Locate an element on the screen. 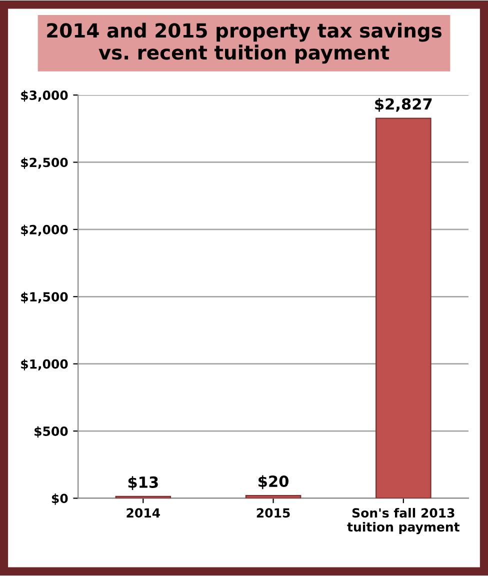  y-tick-label: $500 is located at coordinates (51, 432).